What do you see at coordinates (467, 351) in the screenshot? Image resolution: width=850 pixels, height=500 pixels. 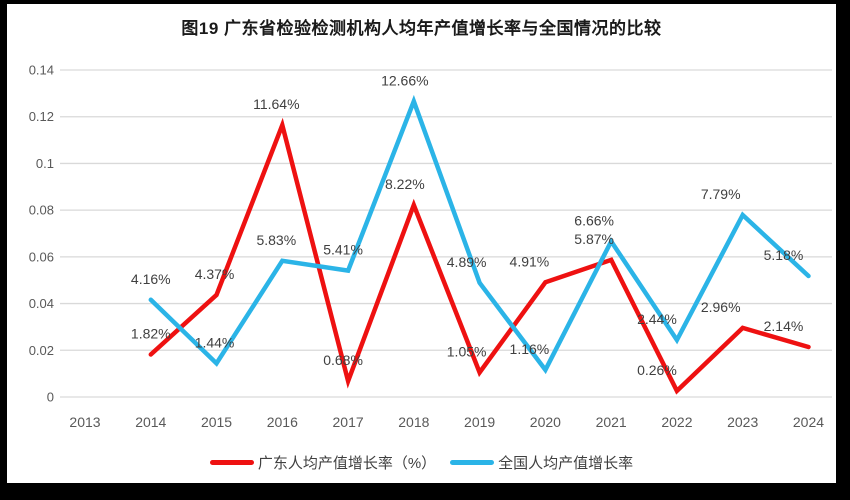 I see `data-label: 1.05%` at bounding box center [467, 351].